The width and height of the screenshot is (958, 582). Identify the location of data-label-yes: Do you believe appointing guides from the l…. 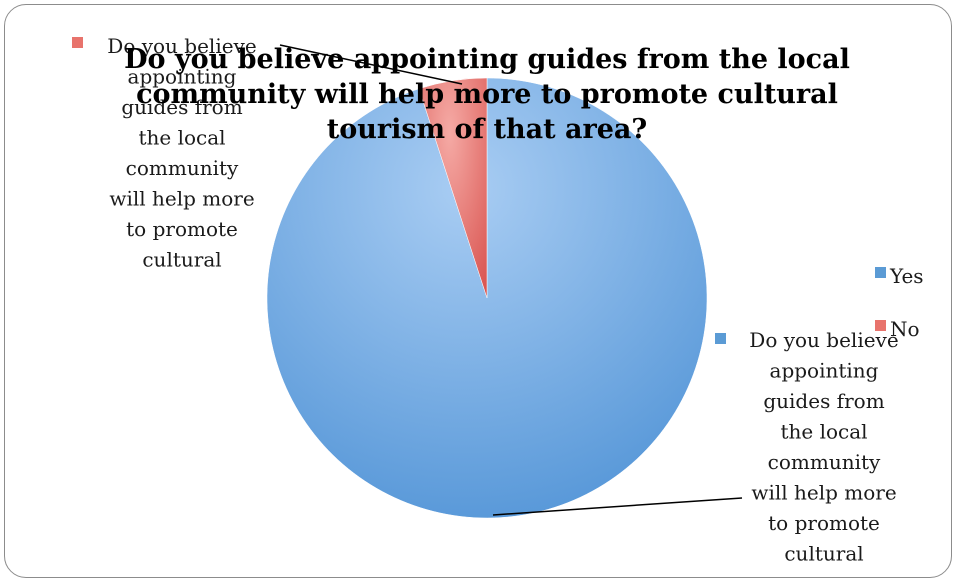
(807, 447).